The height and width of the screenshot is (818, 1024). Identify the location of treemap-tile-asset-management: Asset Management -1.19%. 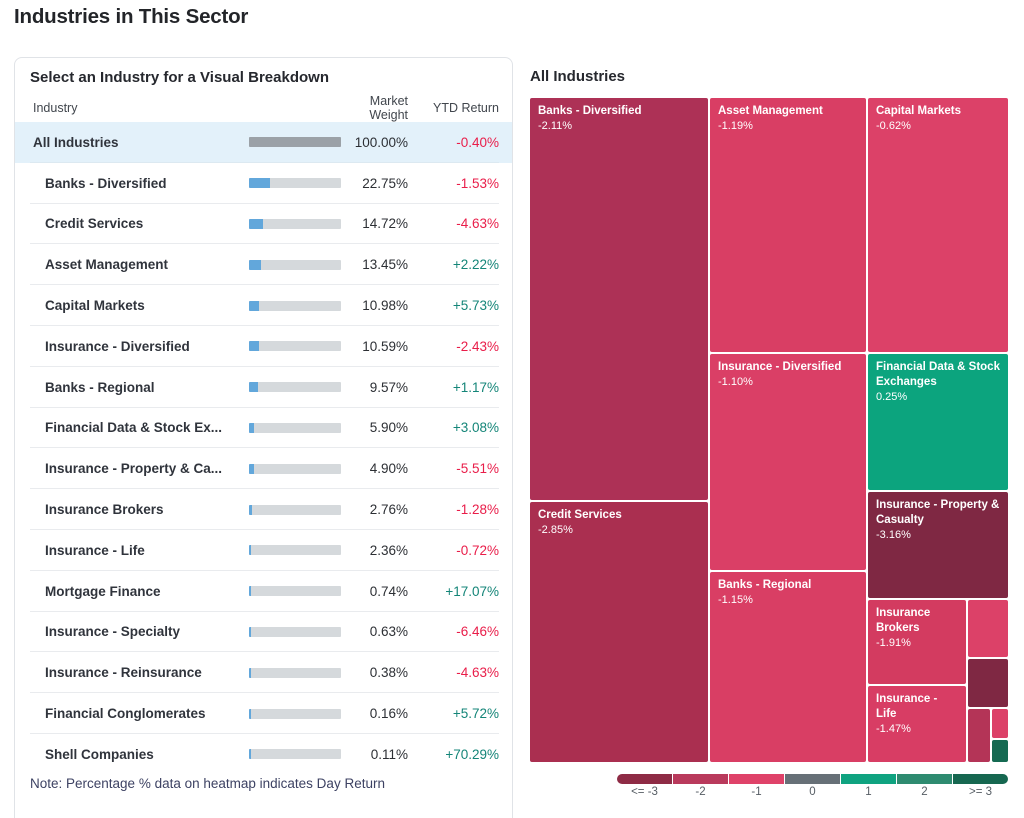
(788, 225).